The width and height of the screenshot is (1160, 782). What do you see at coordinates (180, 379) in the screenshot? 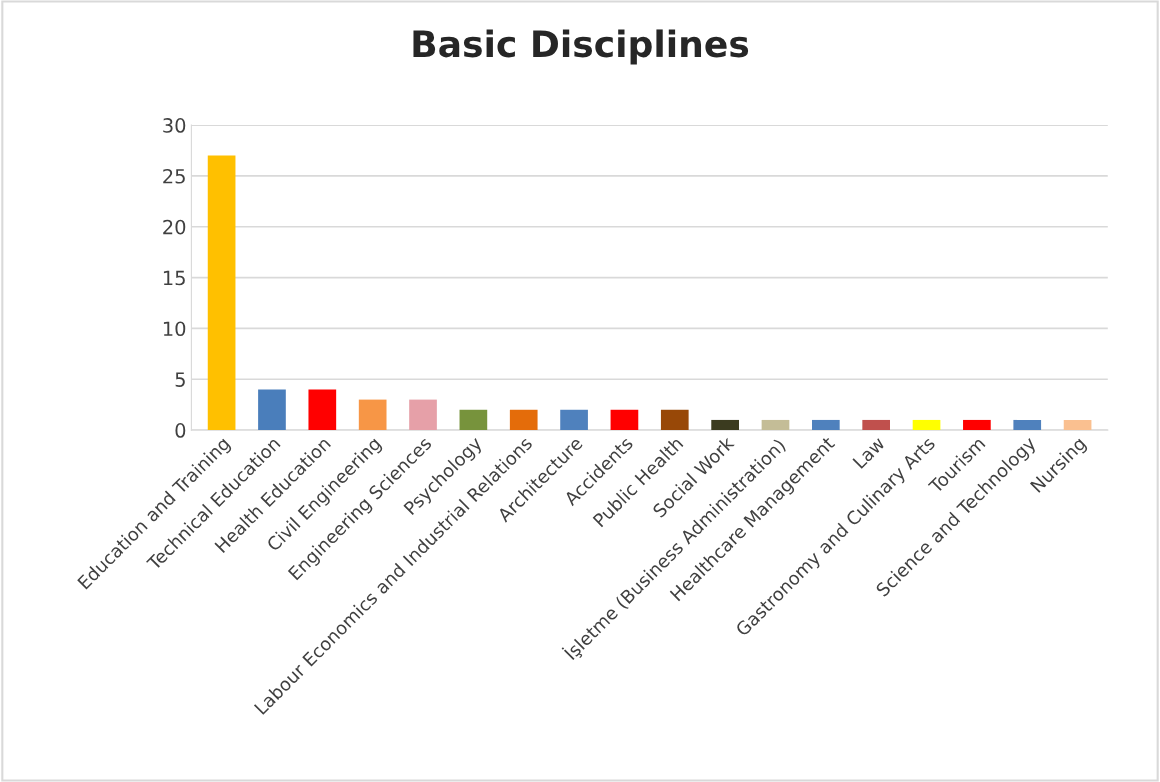
I see `y-tick-label: 5` at bounding box center [180, 379].